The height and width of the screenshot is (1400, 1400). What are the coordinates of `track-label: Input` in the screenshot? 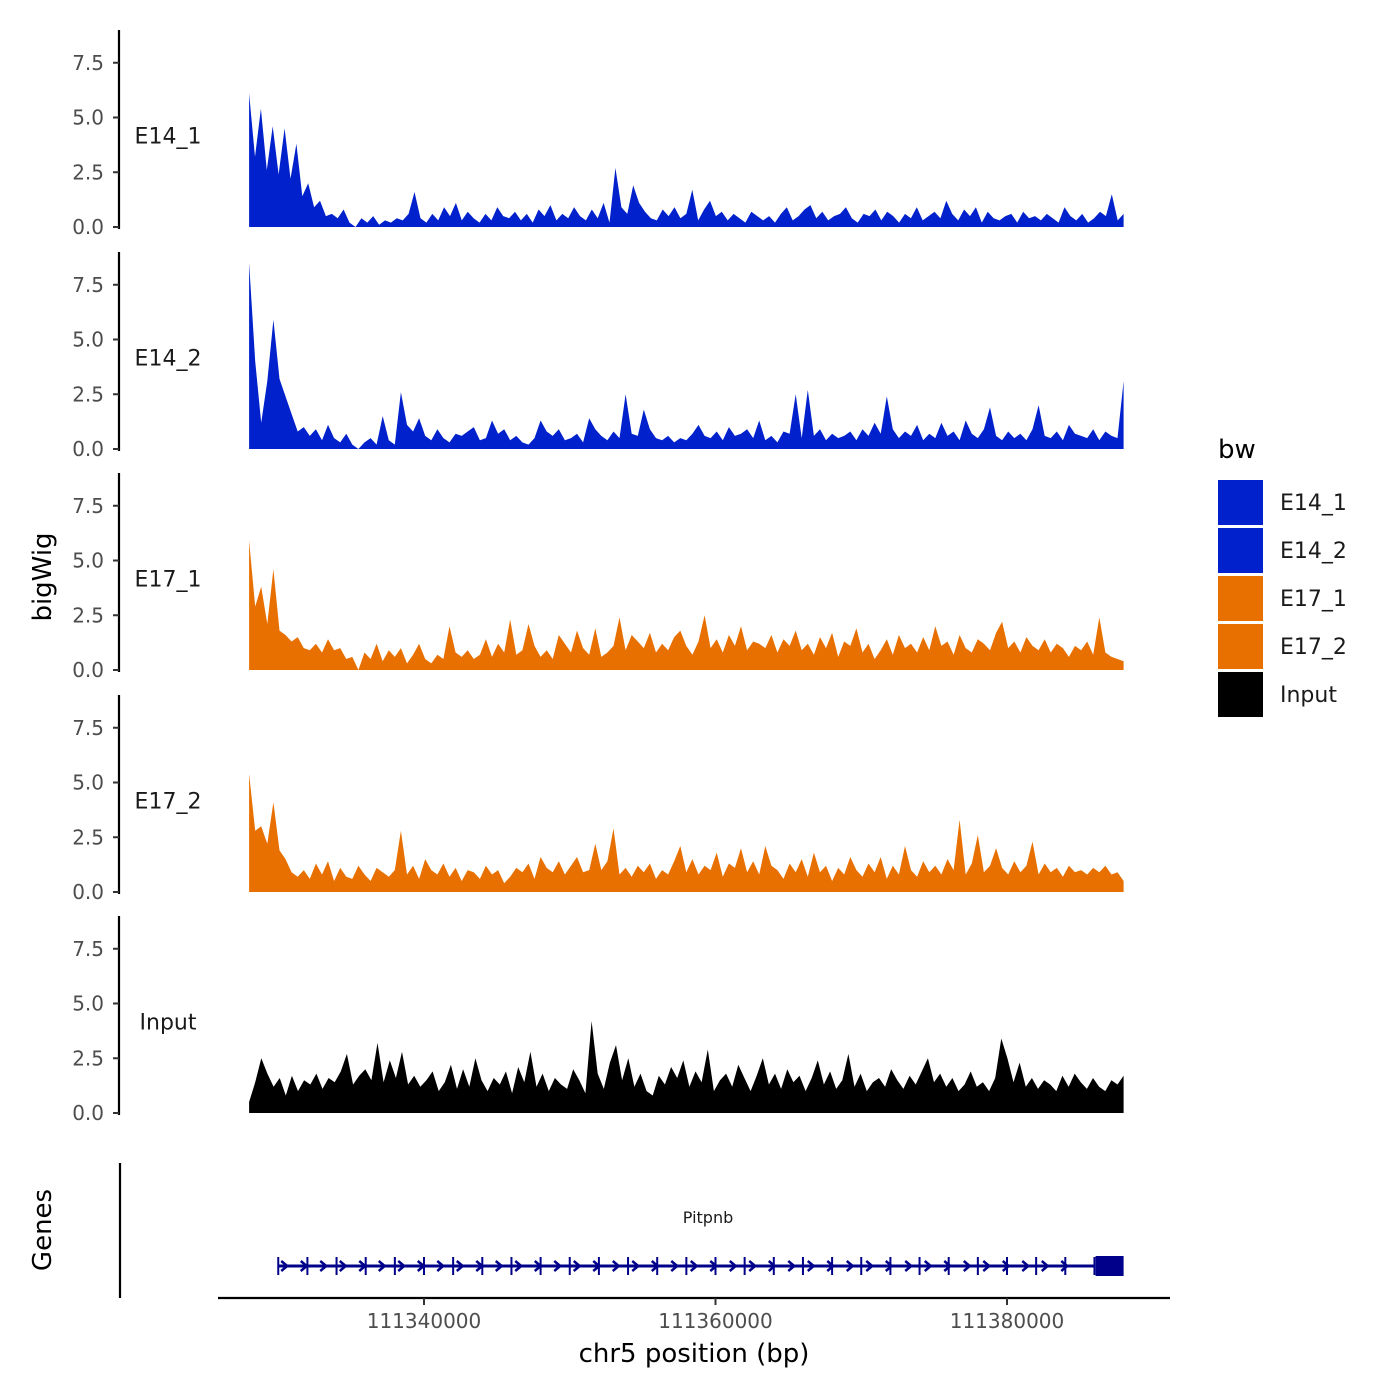 It's located at (168, 1023).